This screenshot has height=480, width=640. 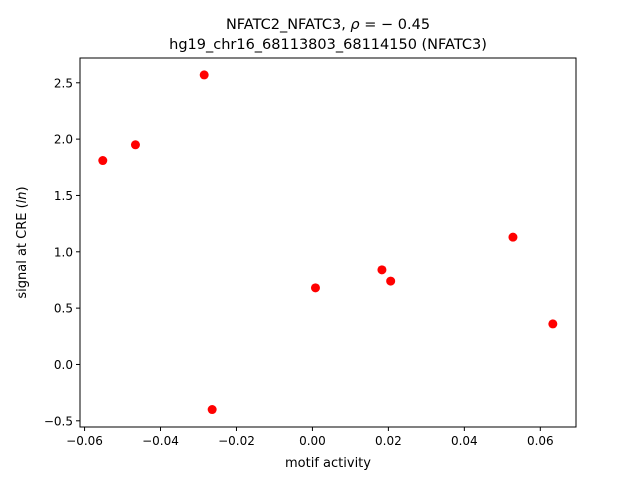 What do you see at coordinates (84, 441) in the screenshot?
I see `x-tick-label: −0.06` at bounding box center [84, 441].